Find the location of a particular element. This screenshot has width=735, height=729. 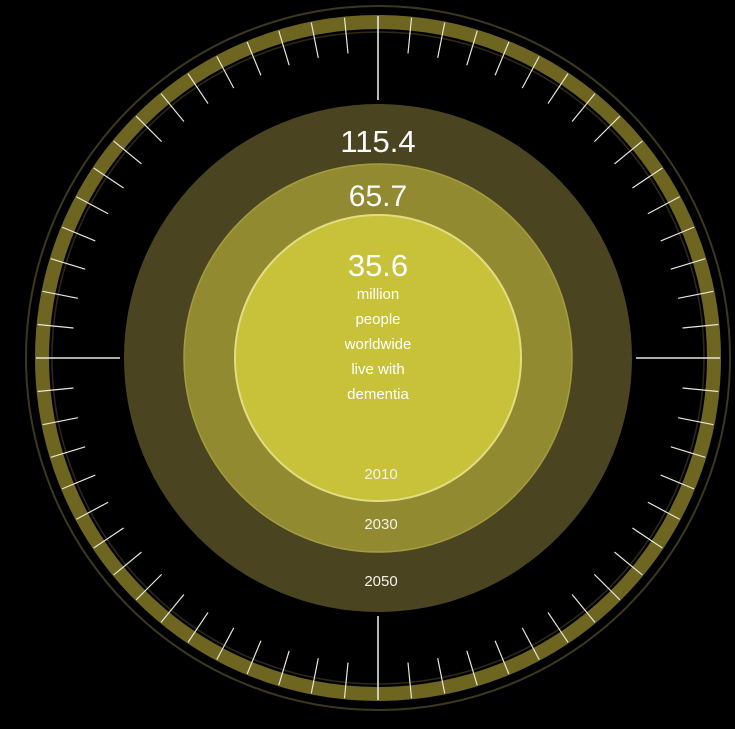

description-line: worldwide is located at coordinates (378, 344).